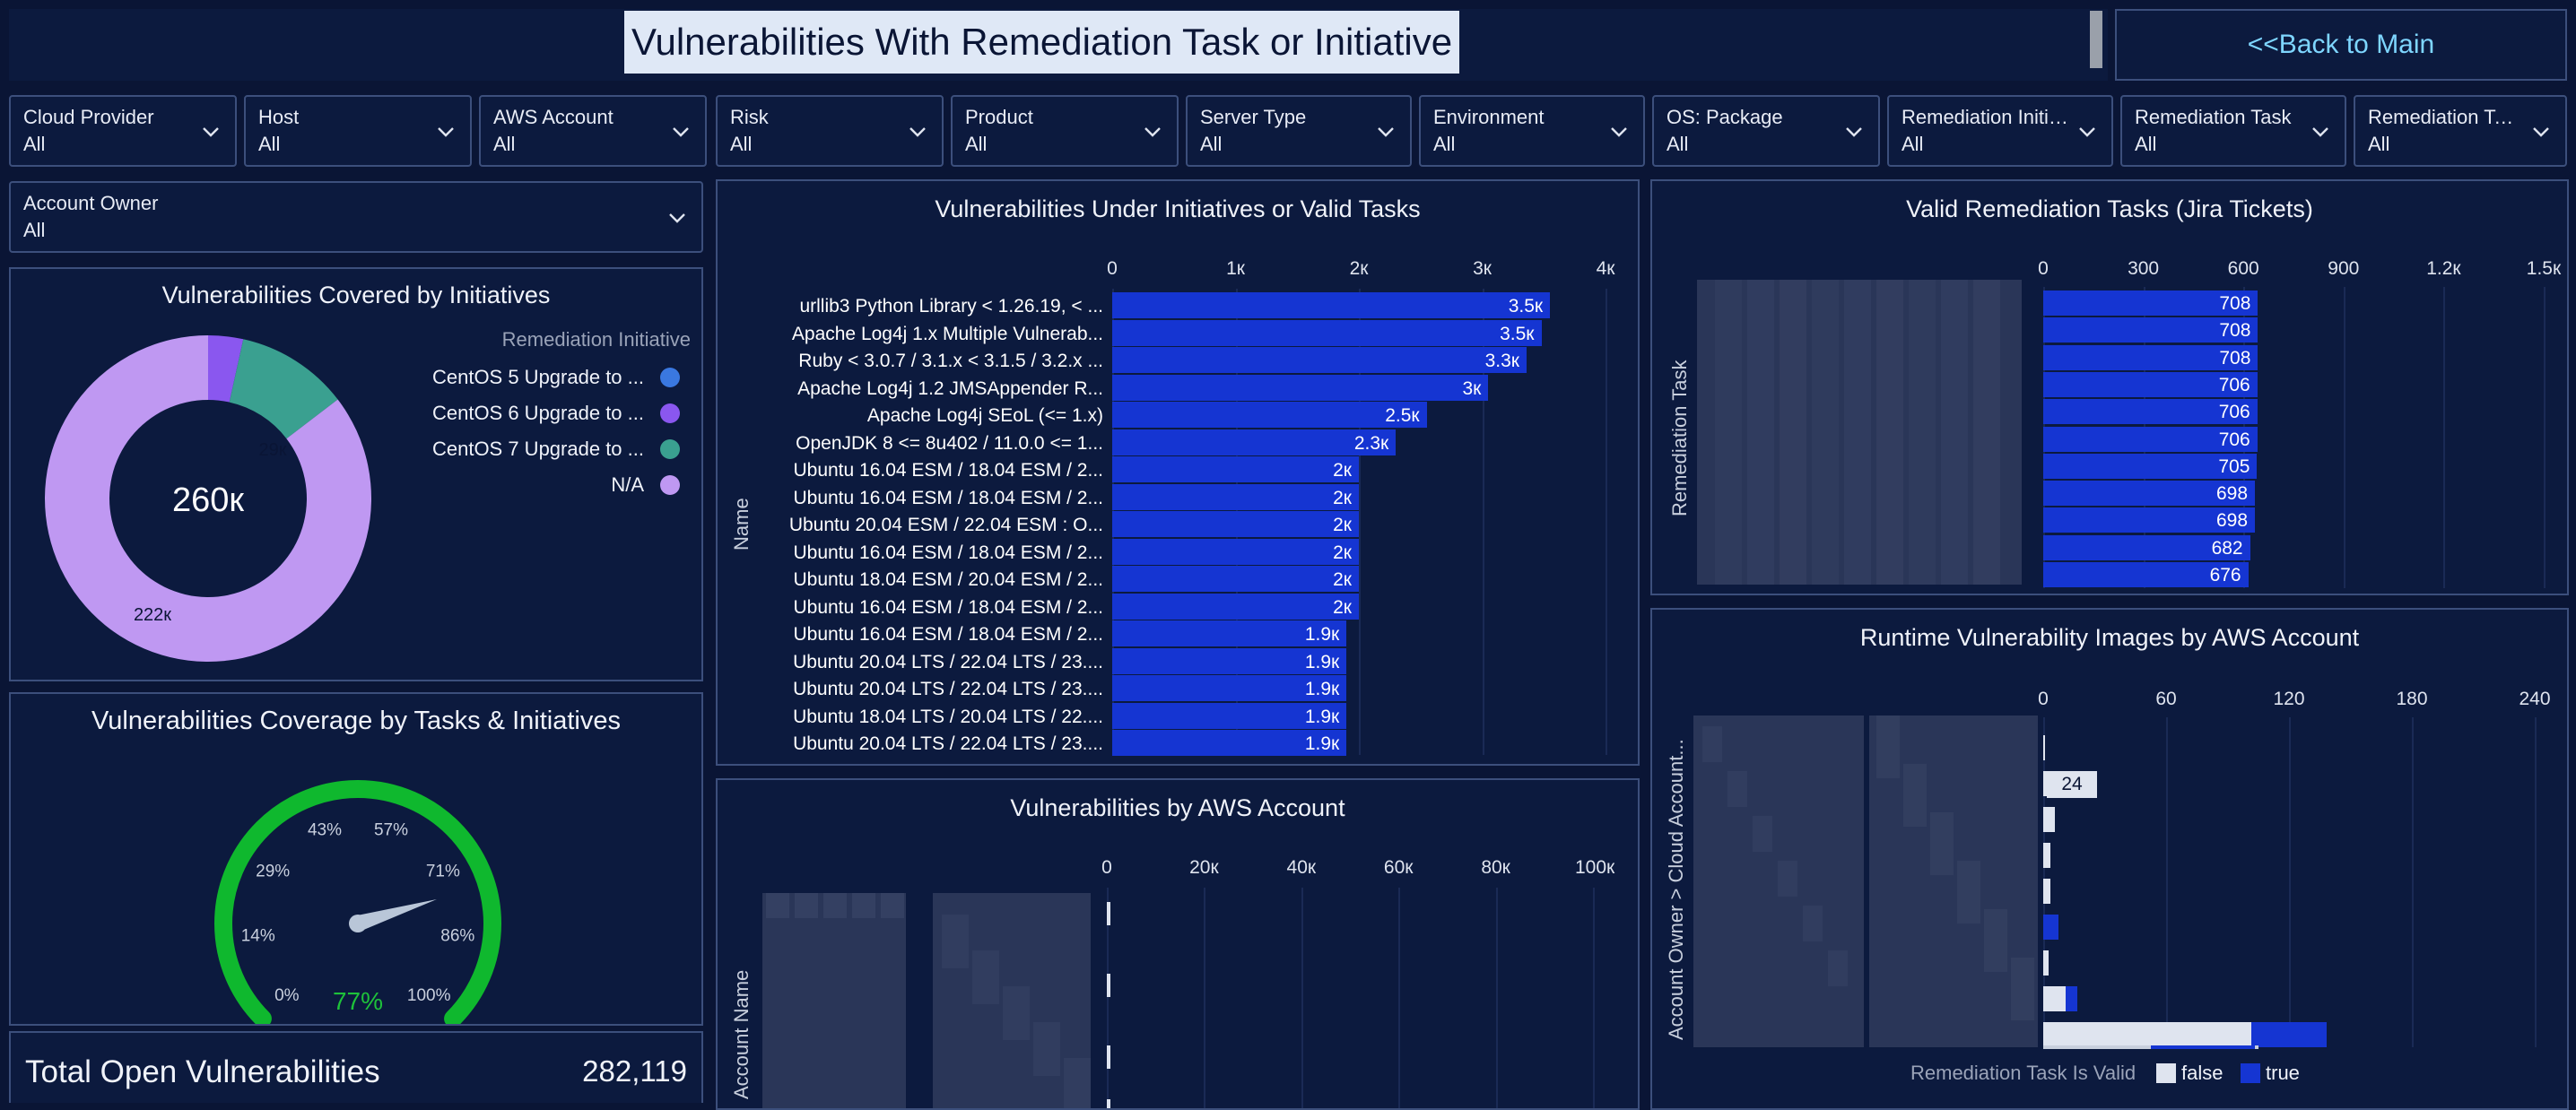 The height and width of the screenshot is (1110, 2576). Describe the element at coordinates (830, 131) in the screenshot. I see `filter-dropdown: Risk All` at that location.